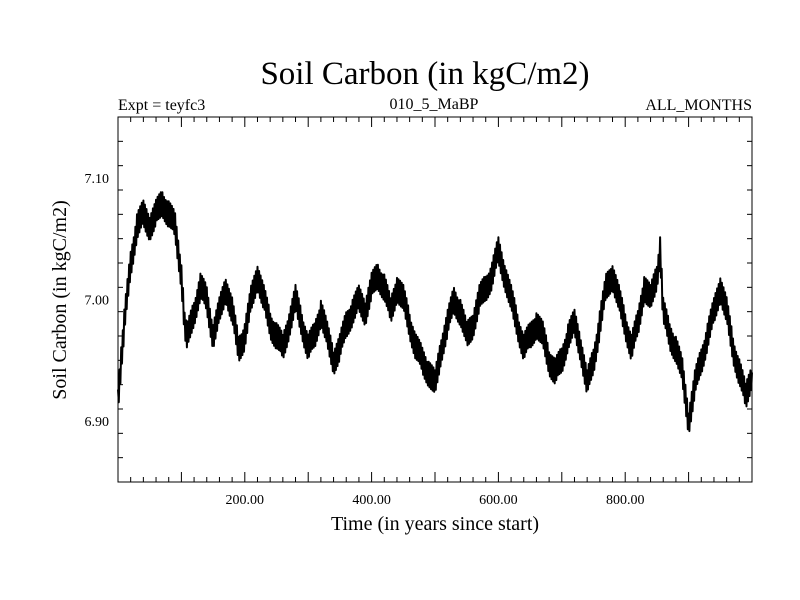 This screenshot has height=600, width=800. Describe the element at coordinates (371, 500) in the screenshot. I see `x-tick-label: 400.00` at that location.